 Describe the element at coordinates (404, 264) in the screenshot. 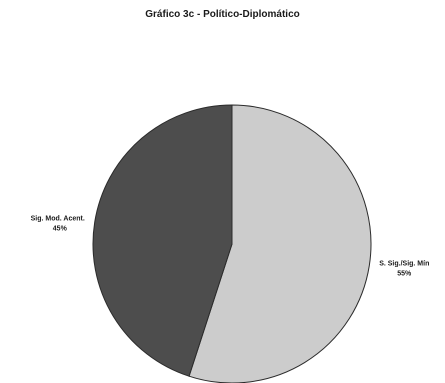

I see `slice-label-0: S. Sig./Sig. Mín` at that location.